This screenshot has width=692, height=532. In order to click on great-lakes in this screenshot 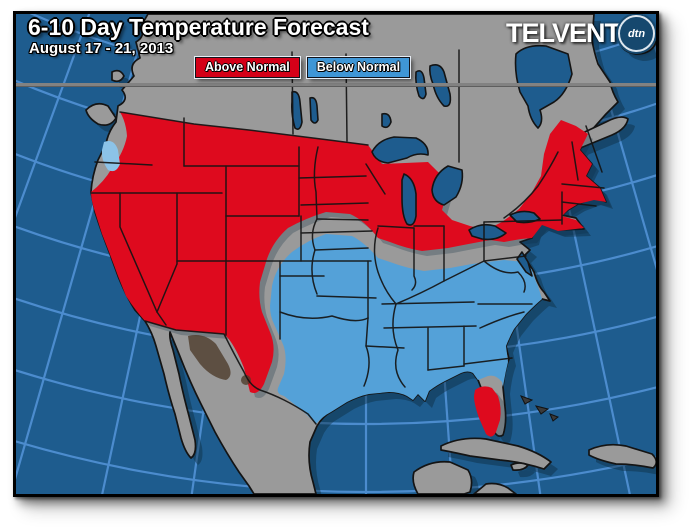, I will do `click(456, 188)`.